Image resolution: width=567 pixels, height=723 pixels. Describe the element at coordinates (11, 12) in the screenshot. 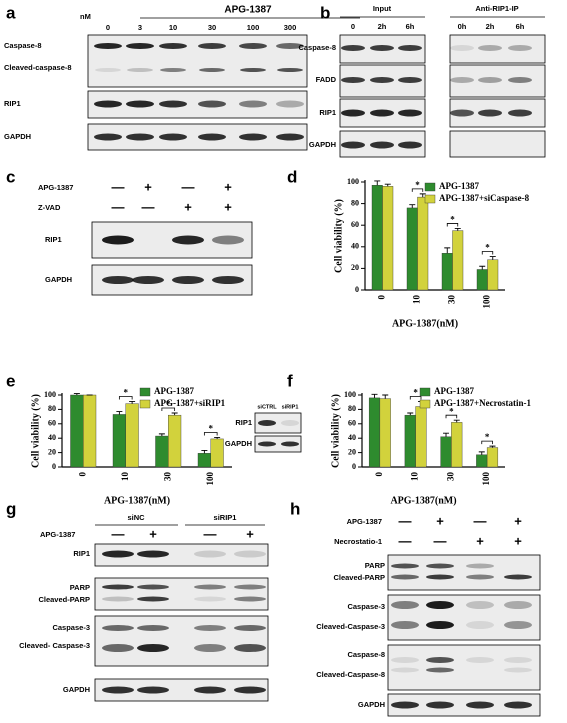

I see `panel-letter: a` at that location.